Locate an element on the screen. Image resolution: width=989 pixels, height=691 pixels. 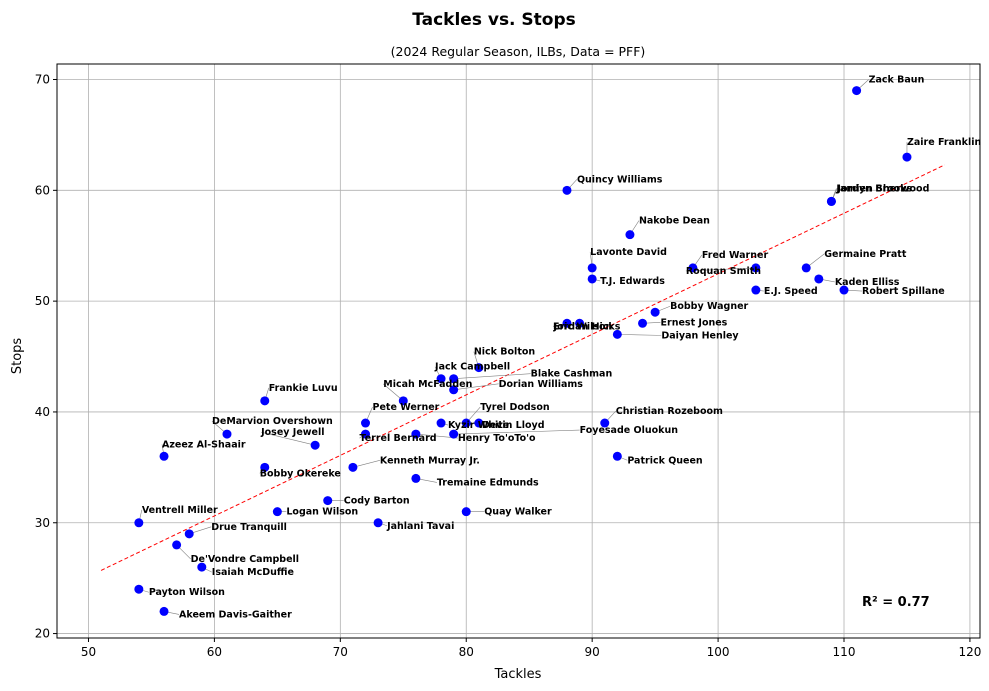
label-foyesade-oluokun: Foyesade Oluokun is located at coordinates (629, 430).